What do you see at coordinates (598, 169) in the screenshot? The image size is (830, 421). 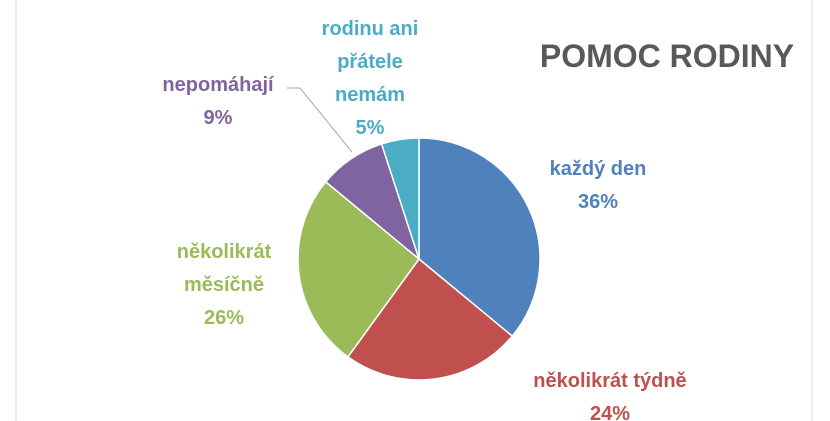 I see `label-name: každý den` at bounding box center [598, 169].